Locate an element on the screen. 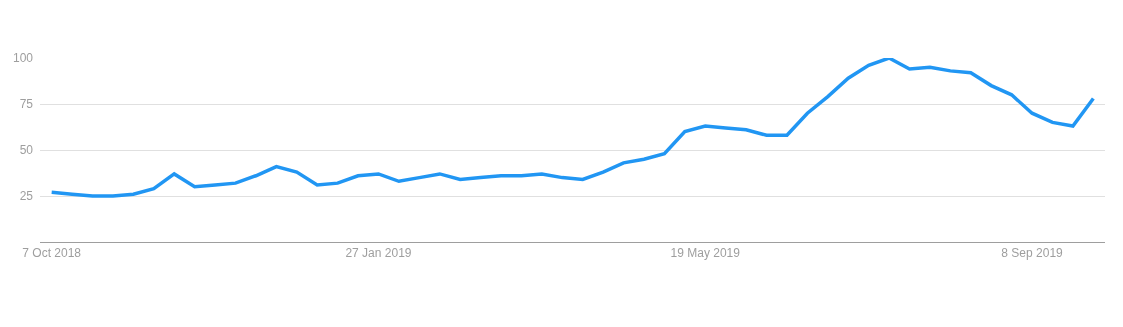 The image size is (1123, 327). x-tick-label: 8 Sep 2019 is located at coordinates (1032, 253).